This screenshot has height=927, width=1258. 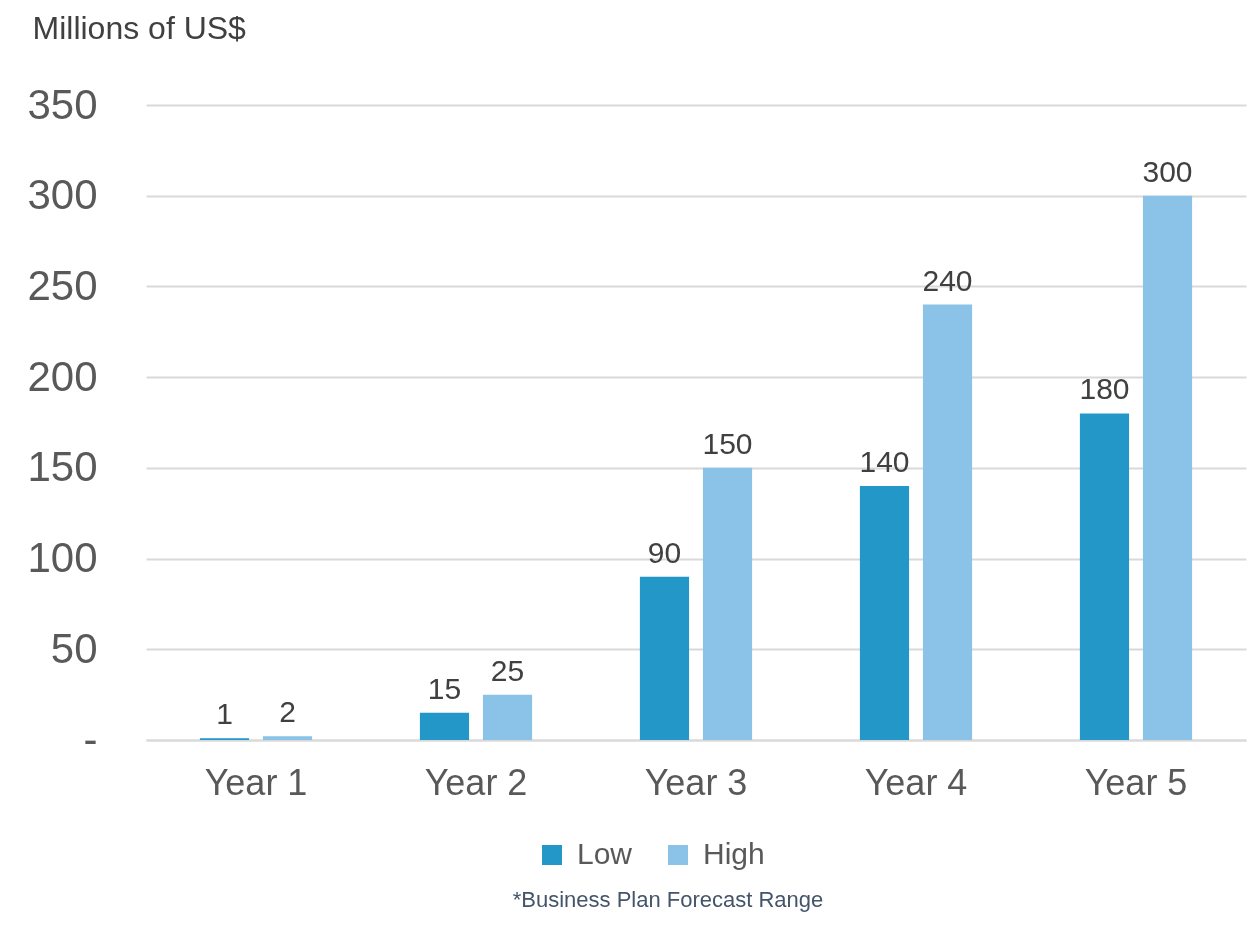 I want to click on x-tick-label: Year 2, so click(x=476, y=782).